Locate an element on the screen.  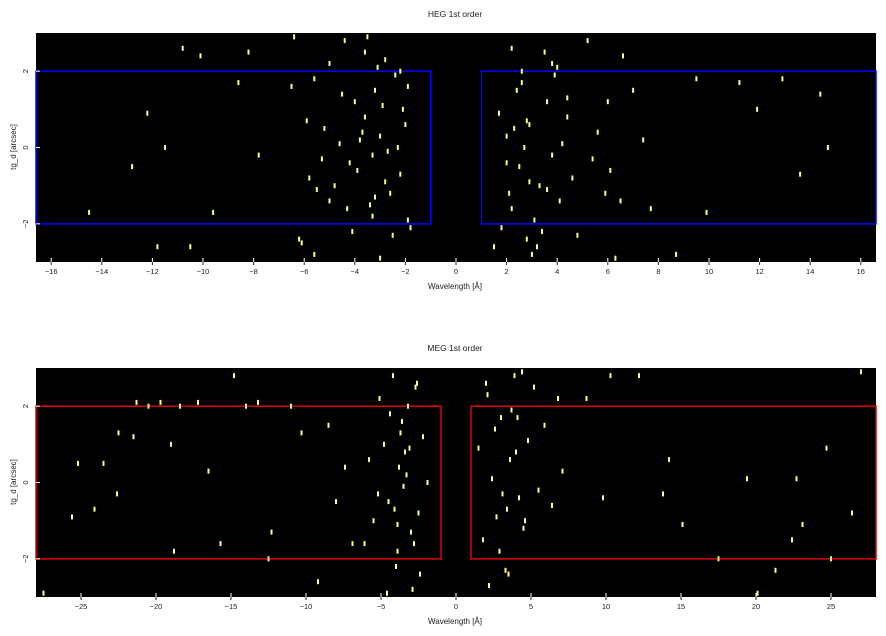
x-tick-label: 8 is located at coordinates (658, 271).